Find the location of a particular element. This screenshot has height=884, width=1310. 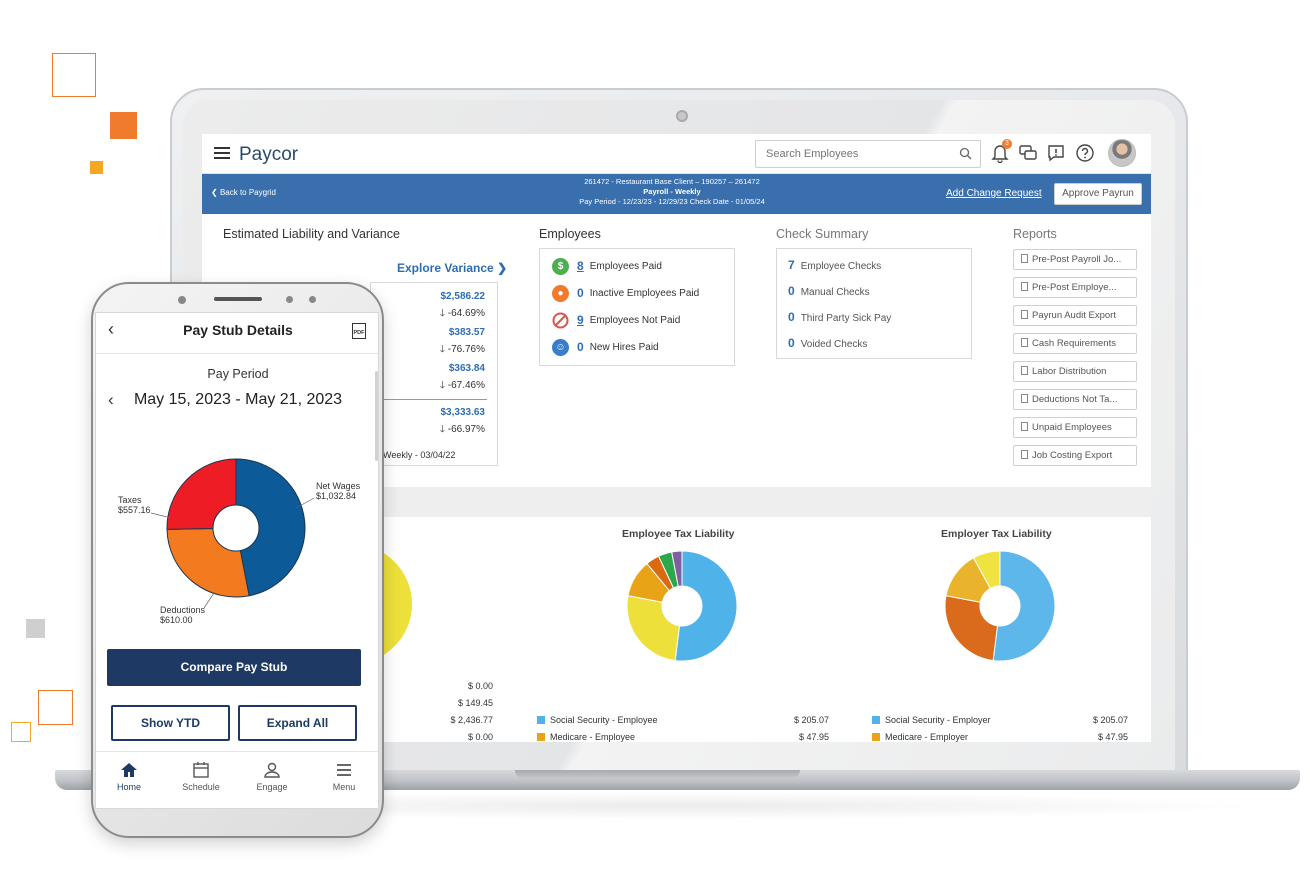

expand-all-button: Expand All is located at coordinates (297, 723).